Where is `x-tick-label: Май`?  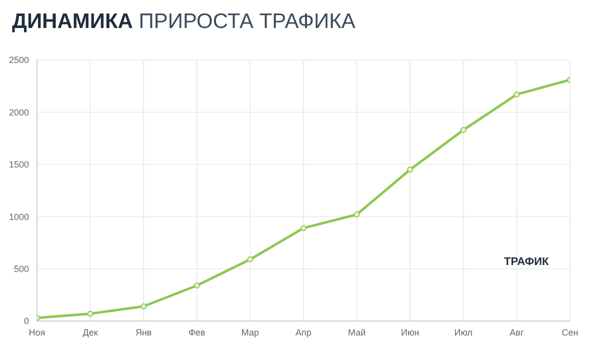
x-tick-label: Май is located at coordinates (357, 332).